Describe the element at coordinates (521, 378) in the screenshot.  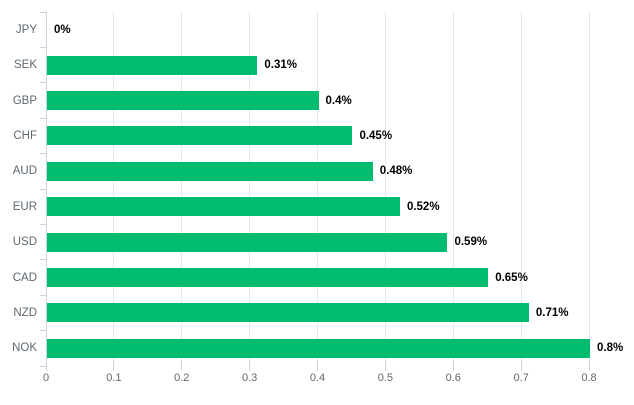
I see `x-tick-label: 0.7` at that location.